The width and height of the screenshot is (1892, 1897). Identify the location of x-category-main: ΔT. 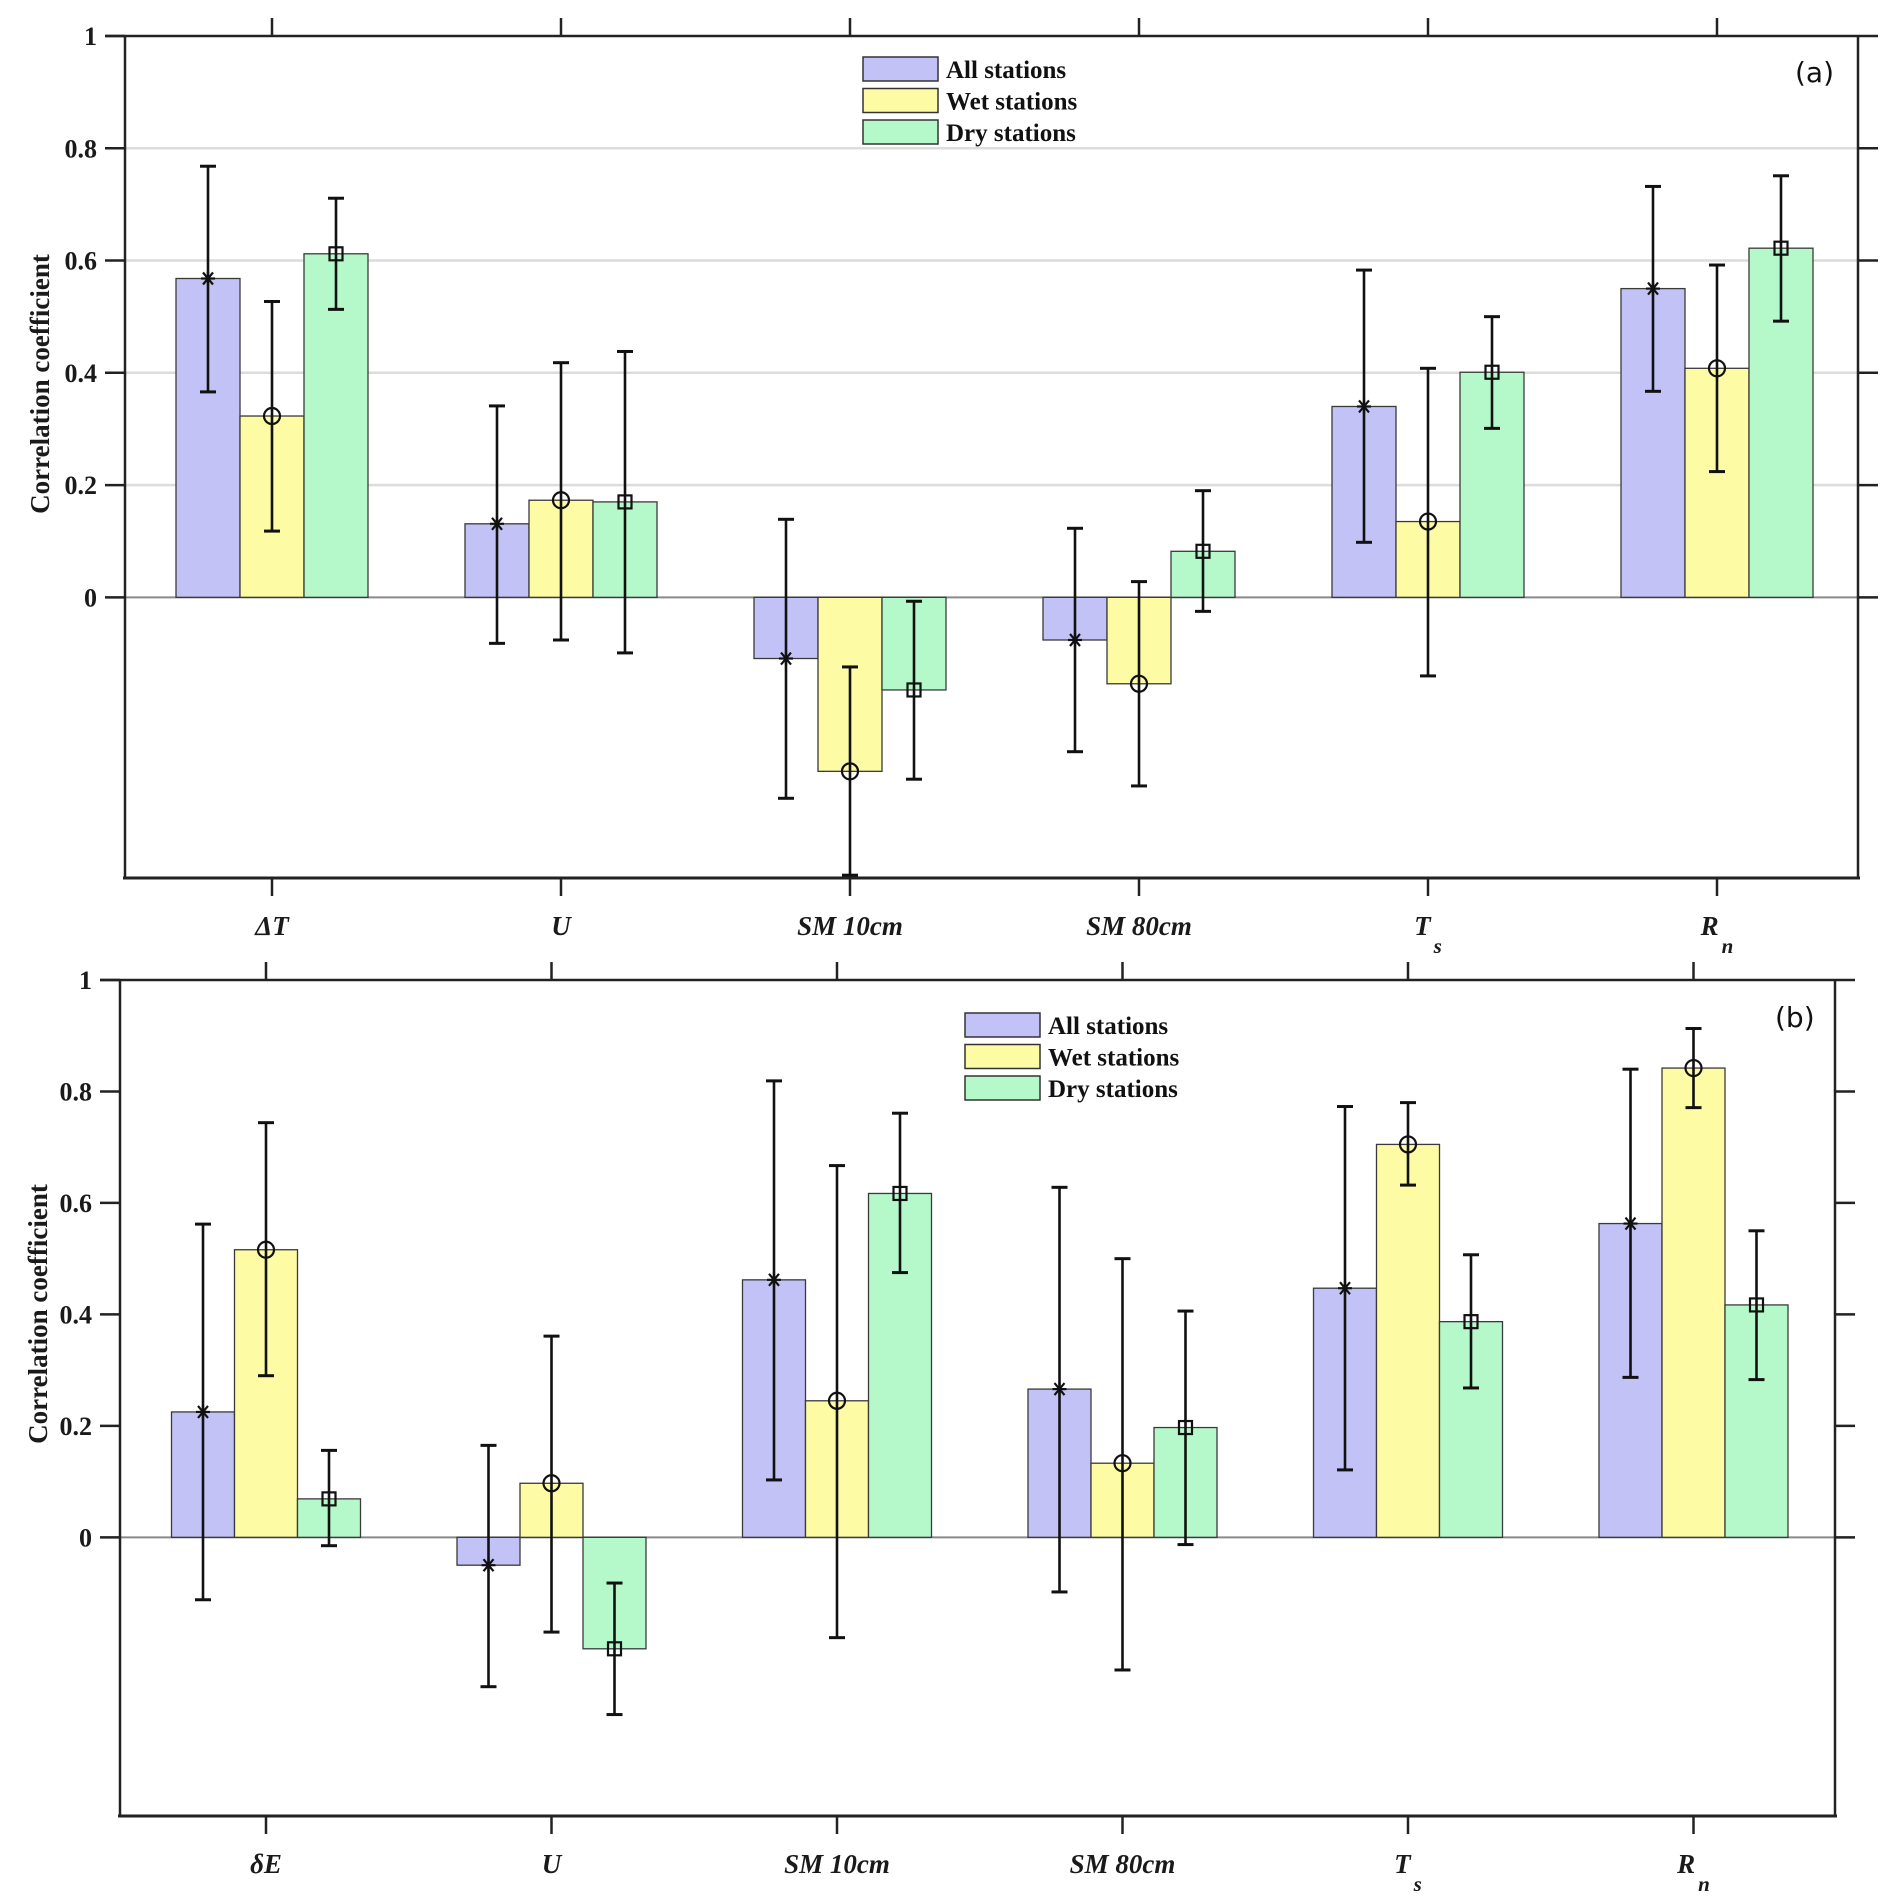
(272, 926).